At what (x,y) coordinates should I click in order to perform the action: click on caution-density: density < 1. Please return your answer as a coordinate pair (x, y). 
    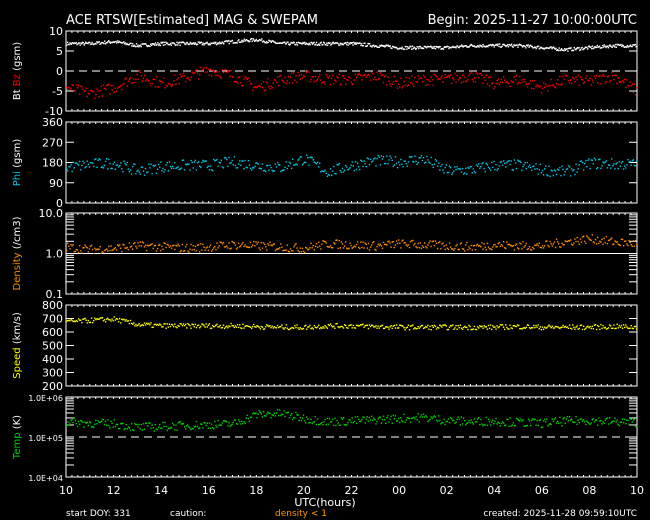
    Looking at the image, I should click on (301, 514).